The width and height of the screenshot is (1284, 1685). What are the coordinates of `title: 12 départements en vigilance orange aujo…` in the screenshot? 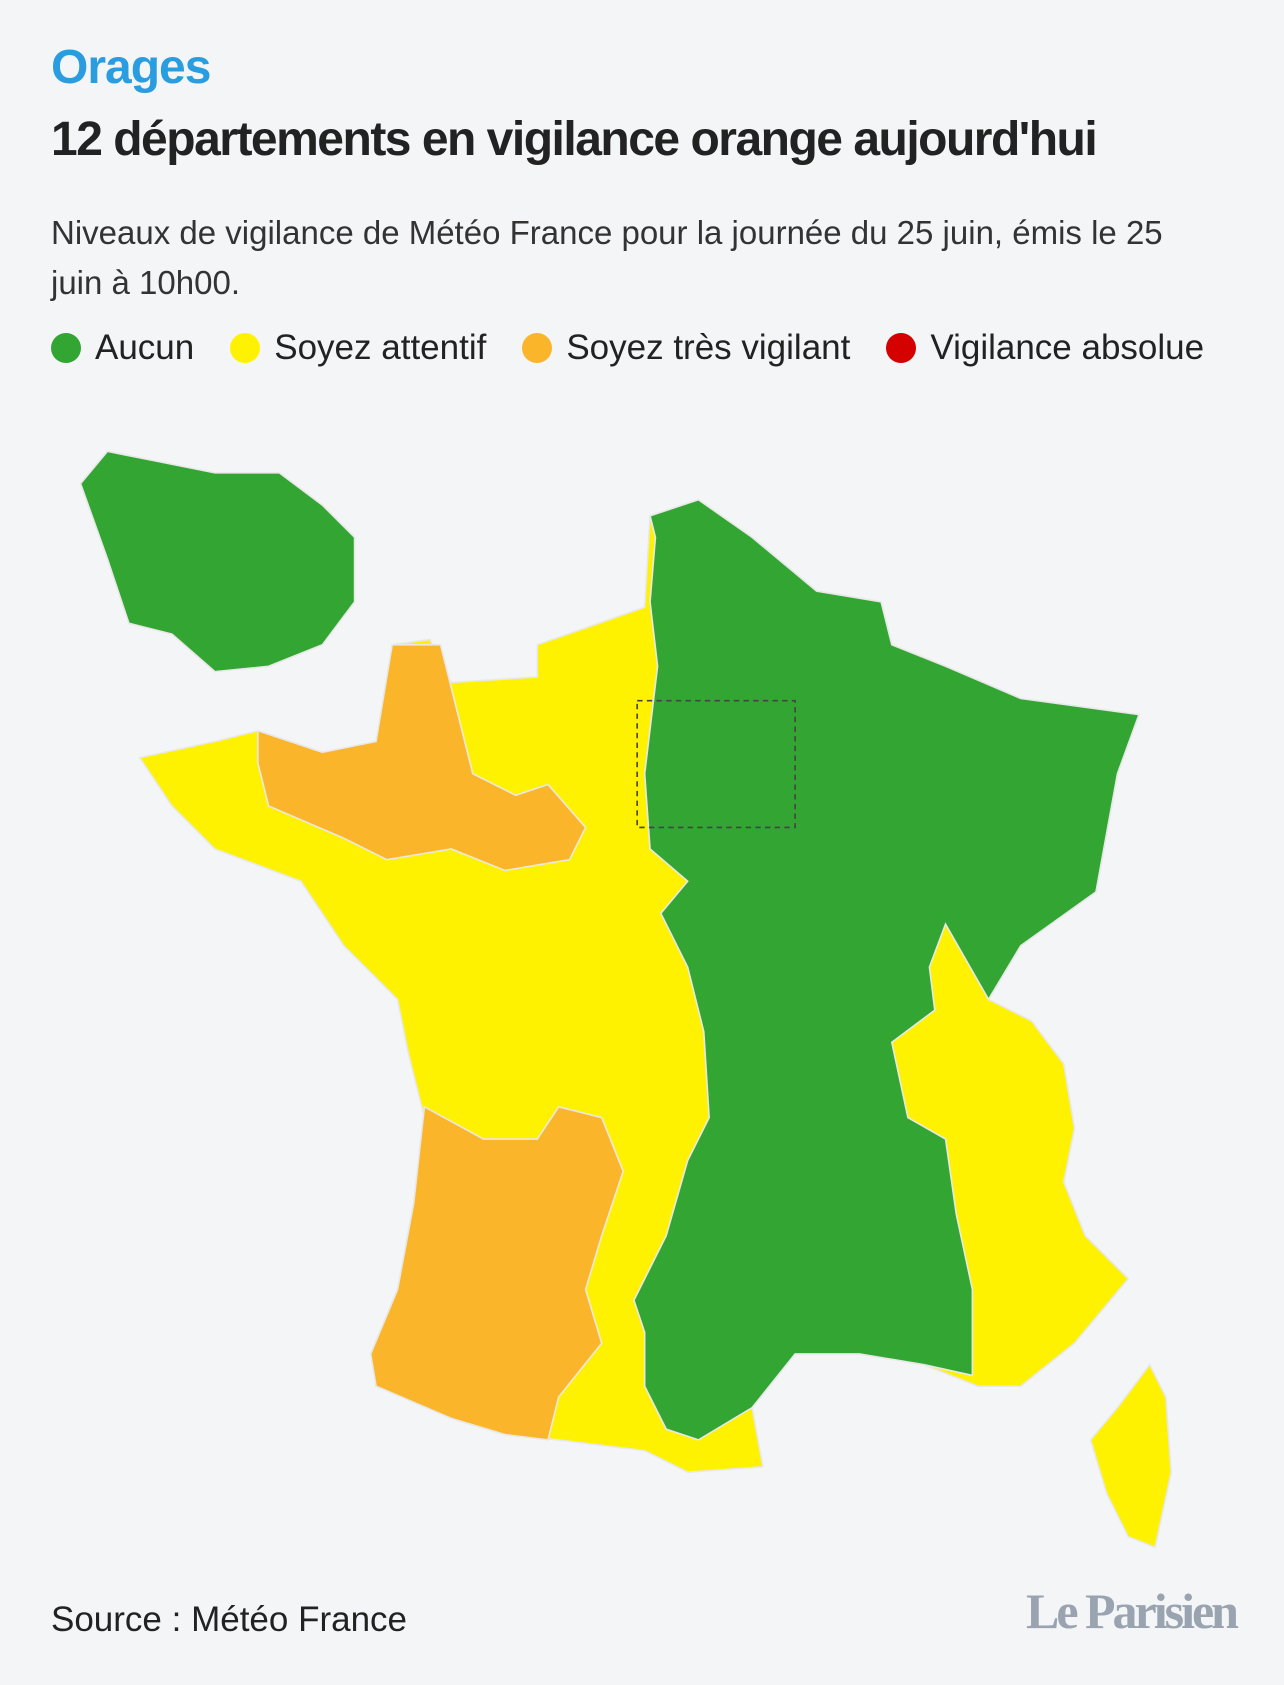 It's located at (574, 139).